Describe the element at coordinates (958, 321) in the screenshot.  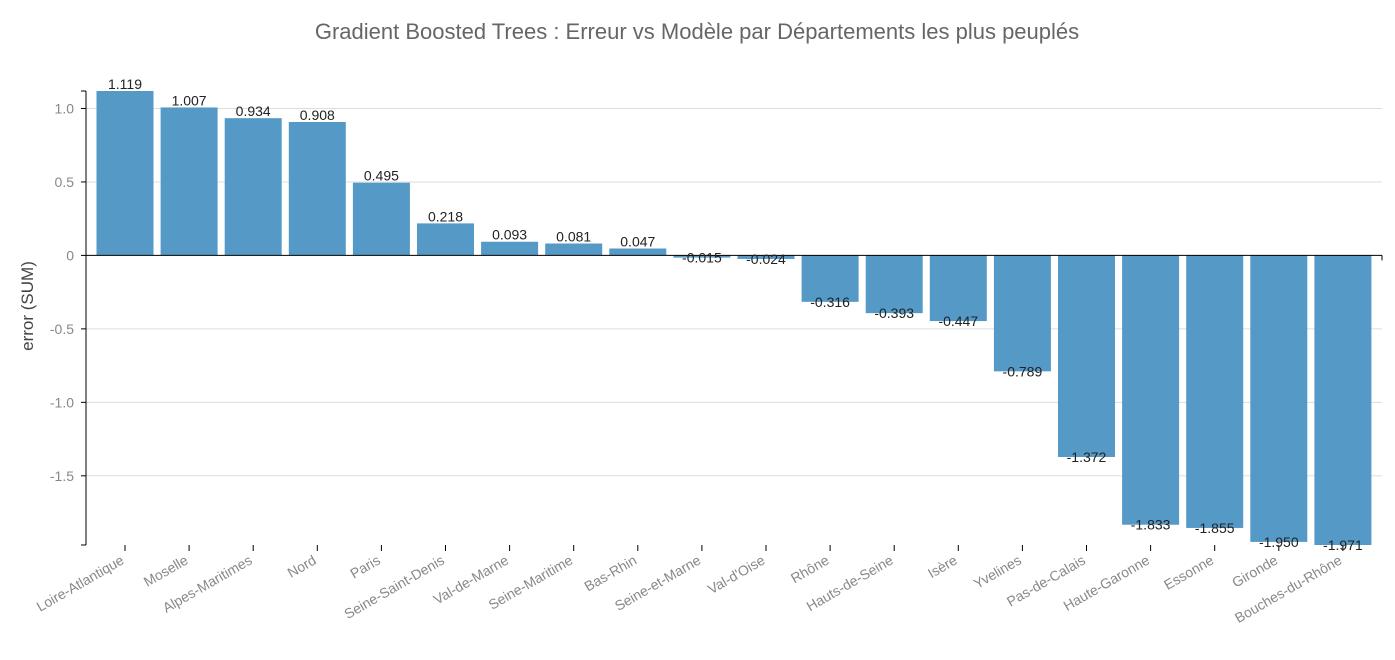
I see `data-label: -0.447` at that location.